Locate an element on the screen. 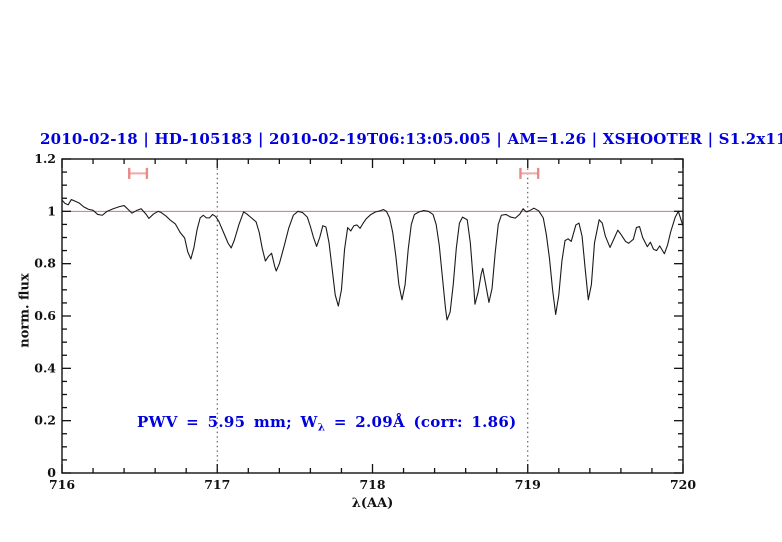  x-tick-label-719: 719 is located at coordinates (528, 484).